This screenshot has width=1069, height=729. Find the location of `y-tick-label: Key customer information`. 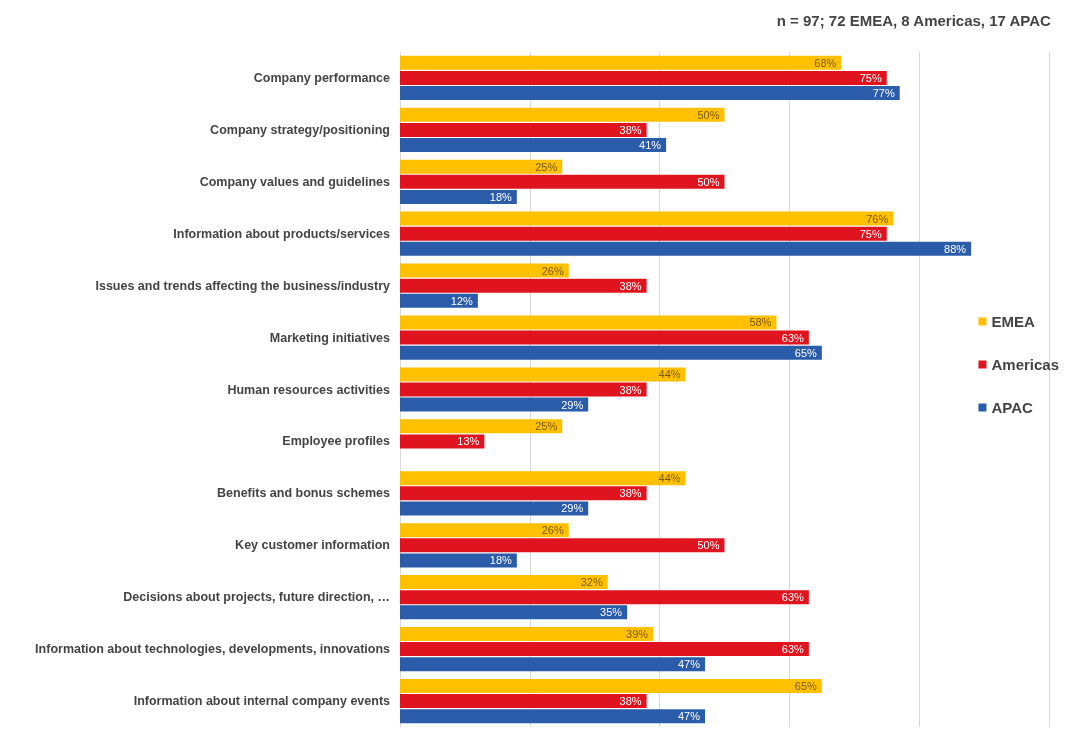

y-tick-label: Key customer information is located at coordinates (312, 545).